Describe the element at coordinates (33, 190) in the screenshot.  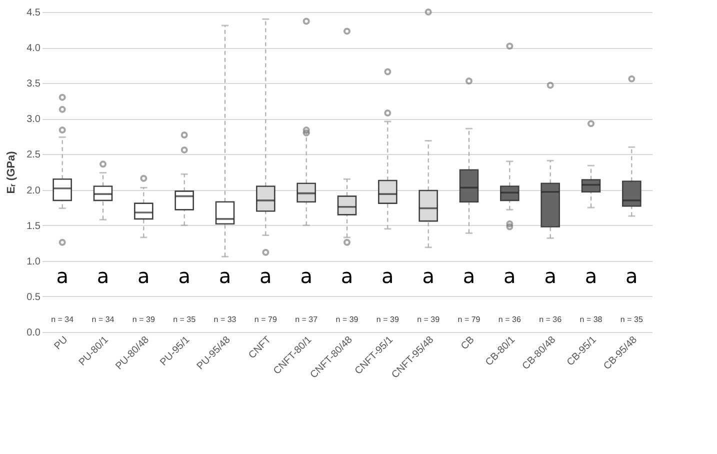
I see `y-tick-label: 2.0` at that location.